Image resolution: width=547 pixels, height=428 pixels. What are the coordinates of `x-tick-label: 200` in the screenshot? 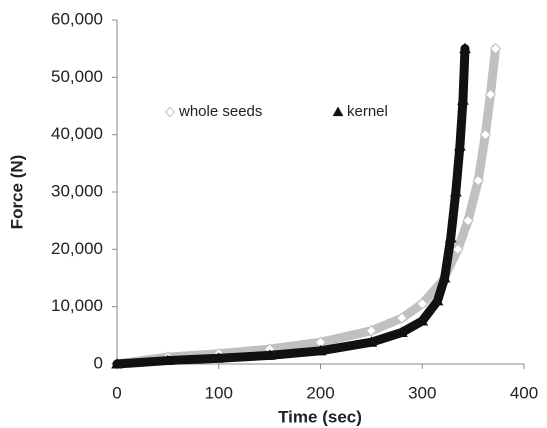 It's located at (320, 392).